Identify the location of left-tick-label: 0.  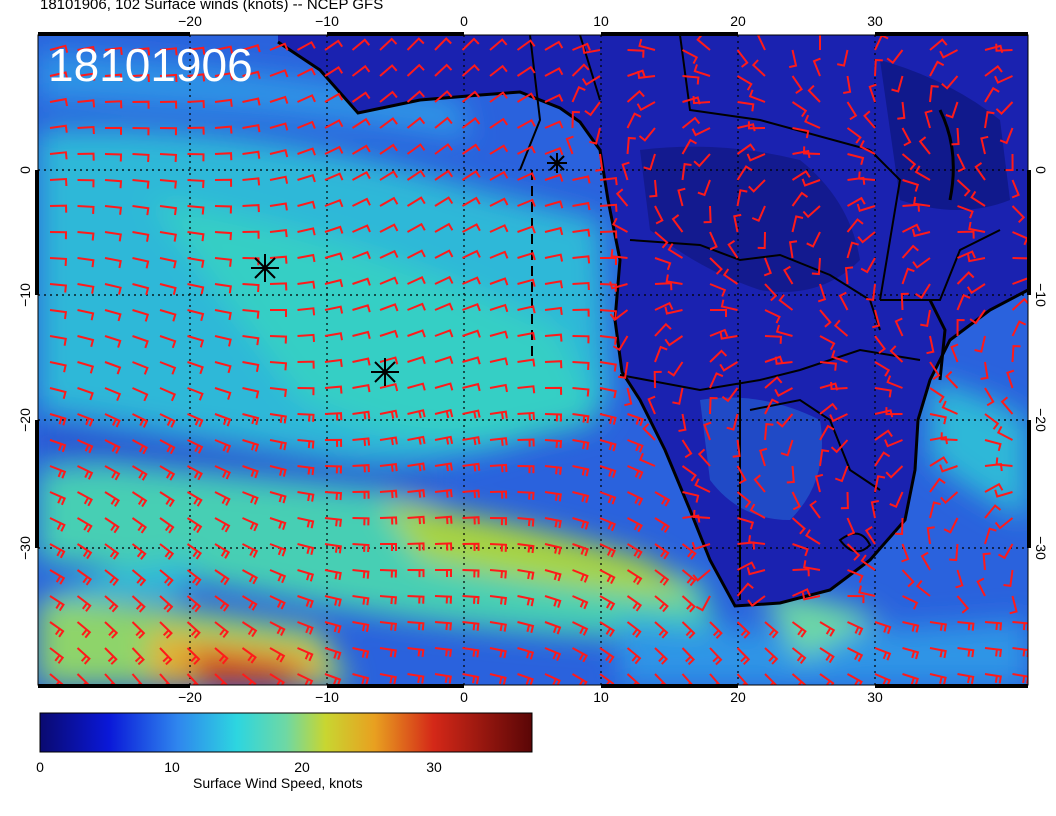
(25, 170).